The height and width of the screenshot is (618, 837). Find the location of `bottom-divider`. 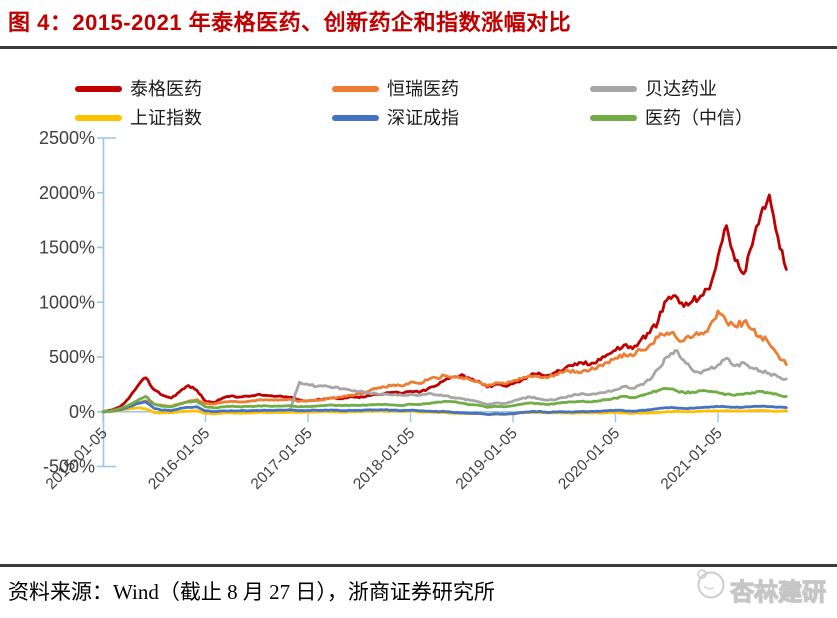

bottom-divider is located at coordinates (418, 565).